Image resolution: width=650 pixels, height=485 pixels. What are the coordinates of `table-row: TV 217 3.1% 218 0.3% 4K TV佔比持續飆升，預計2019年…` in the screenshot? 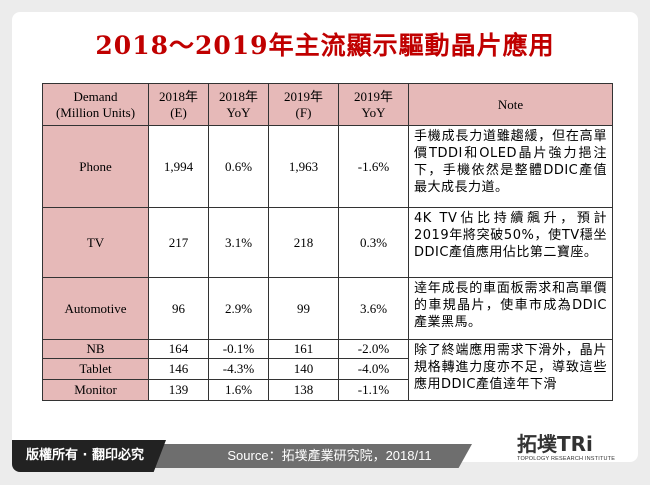 It's located at (327, 242).